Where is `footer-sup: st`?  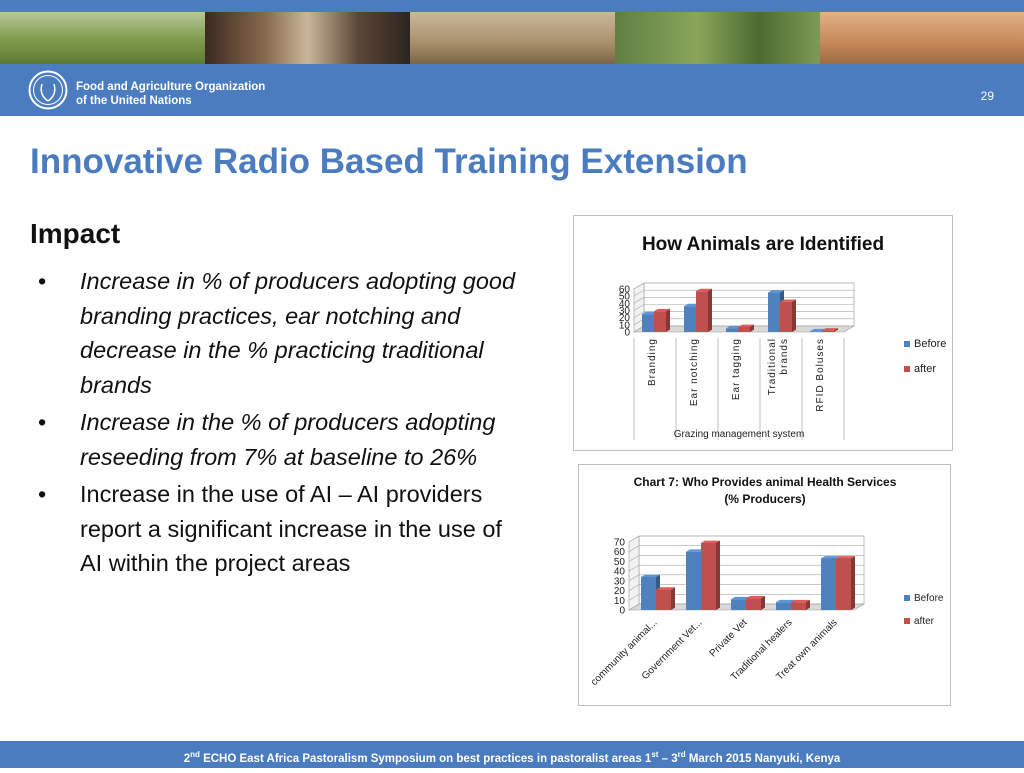 footer-sup: st is located at coordinates (655, 754).